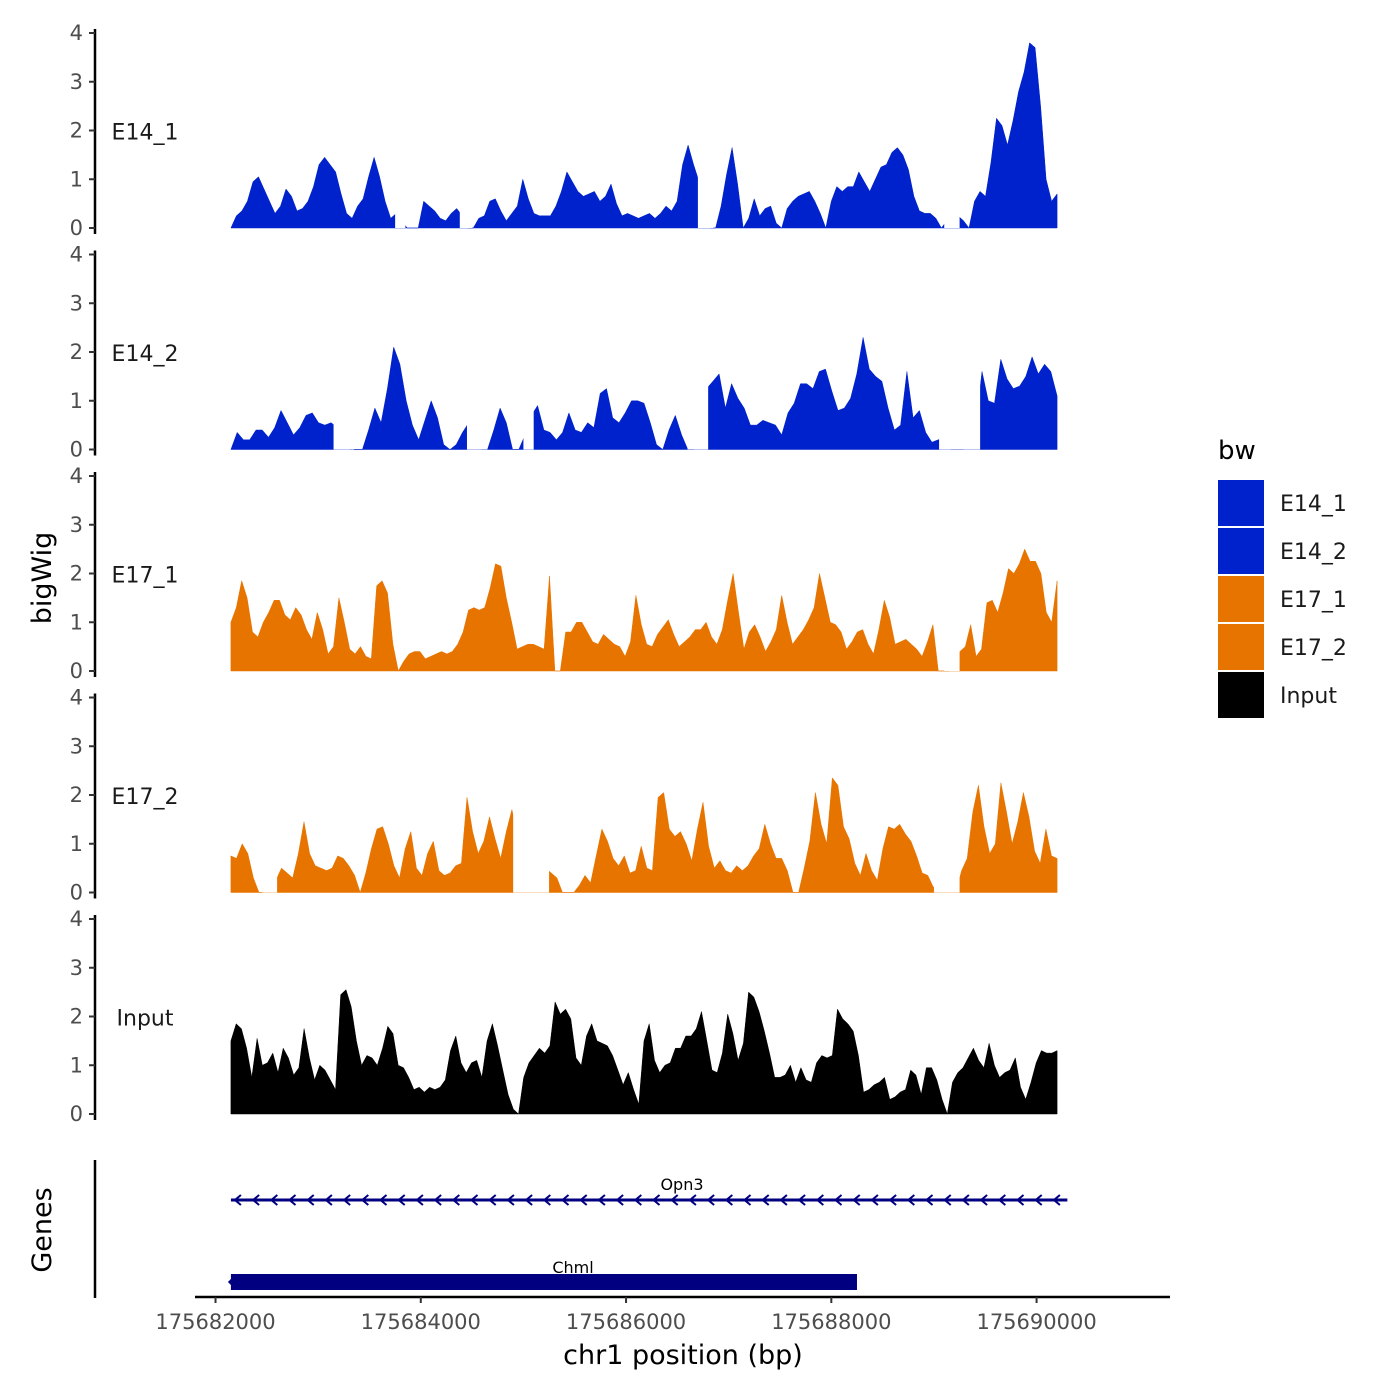 The image size is (1400, 1400). Describe the element at coordinates (42, 1229) in the screenshot. I see `gene-track-label: Genes` at that location.